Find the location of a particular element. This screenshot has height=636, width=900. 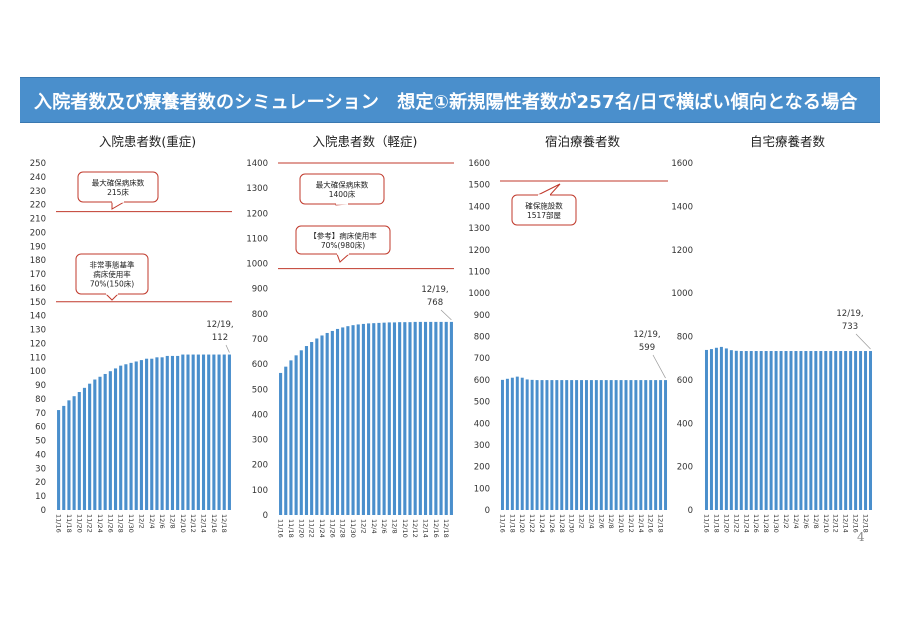

y-tick-label: 800 is located at coordinates (482, 338).